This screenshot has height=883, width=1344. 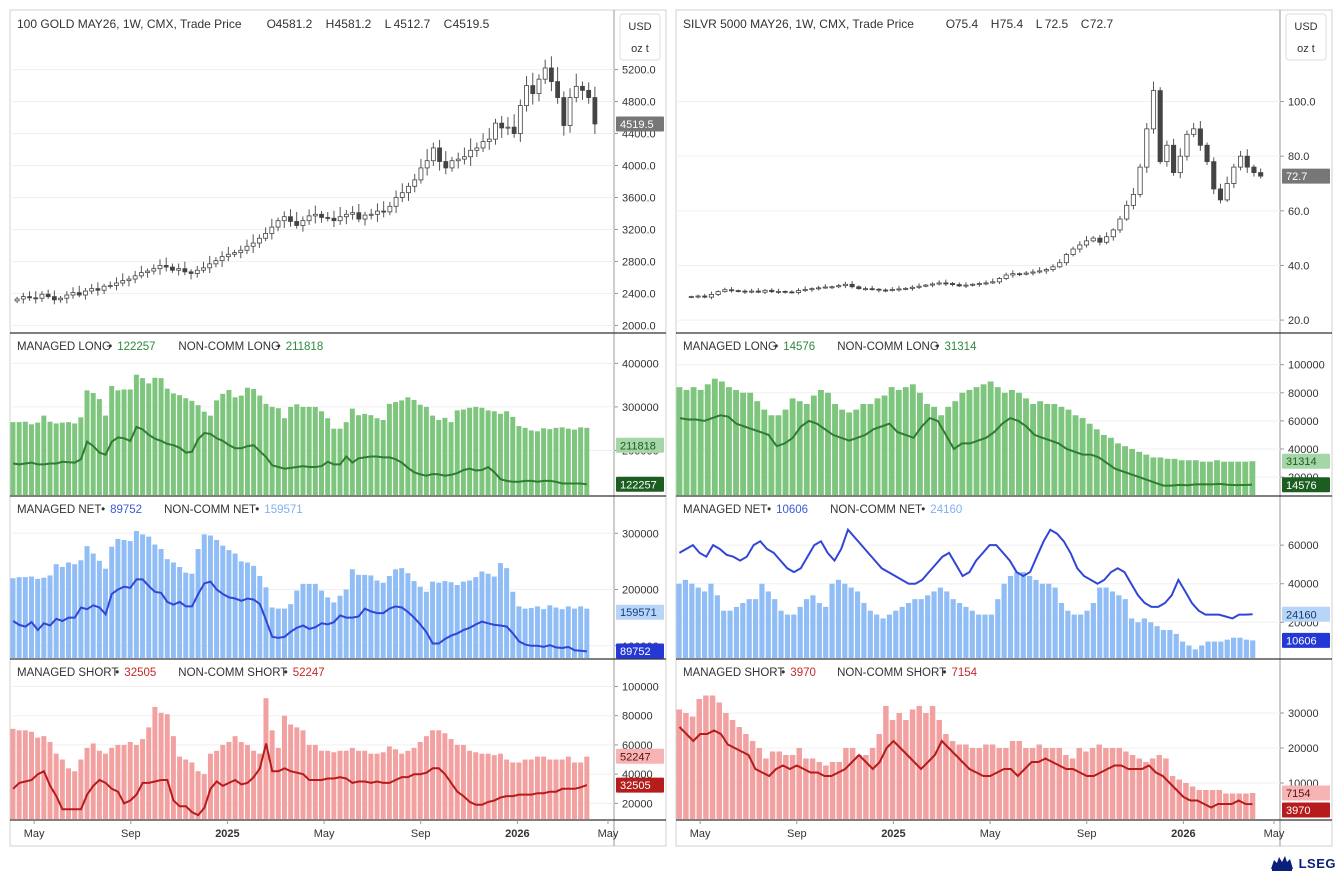 I want to click on y-tick-label: 300000, so click(x=640, y=534).